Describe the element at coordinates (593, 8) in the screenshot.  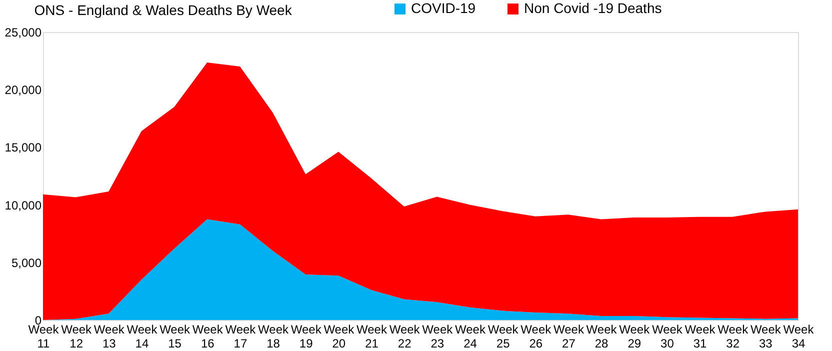
I see `legend-label: Non Covid -19 Deaths` at that location.